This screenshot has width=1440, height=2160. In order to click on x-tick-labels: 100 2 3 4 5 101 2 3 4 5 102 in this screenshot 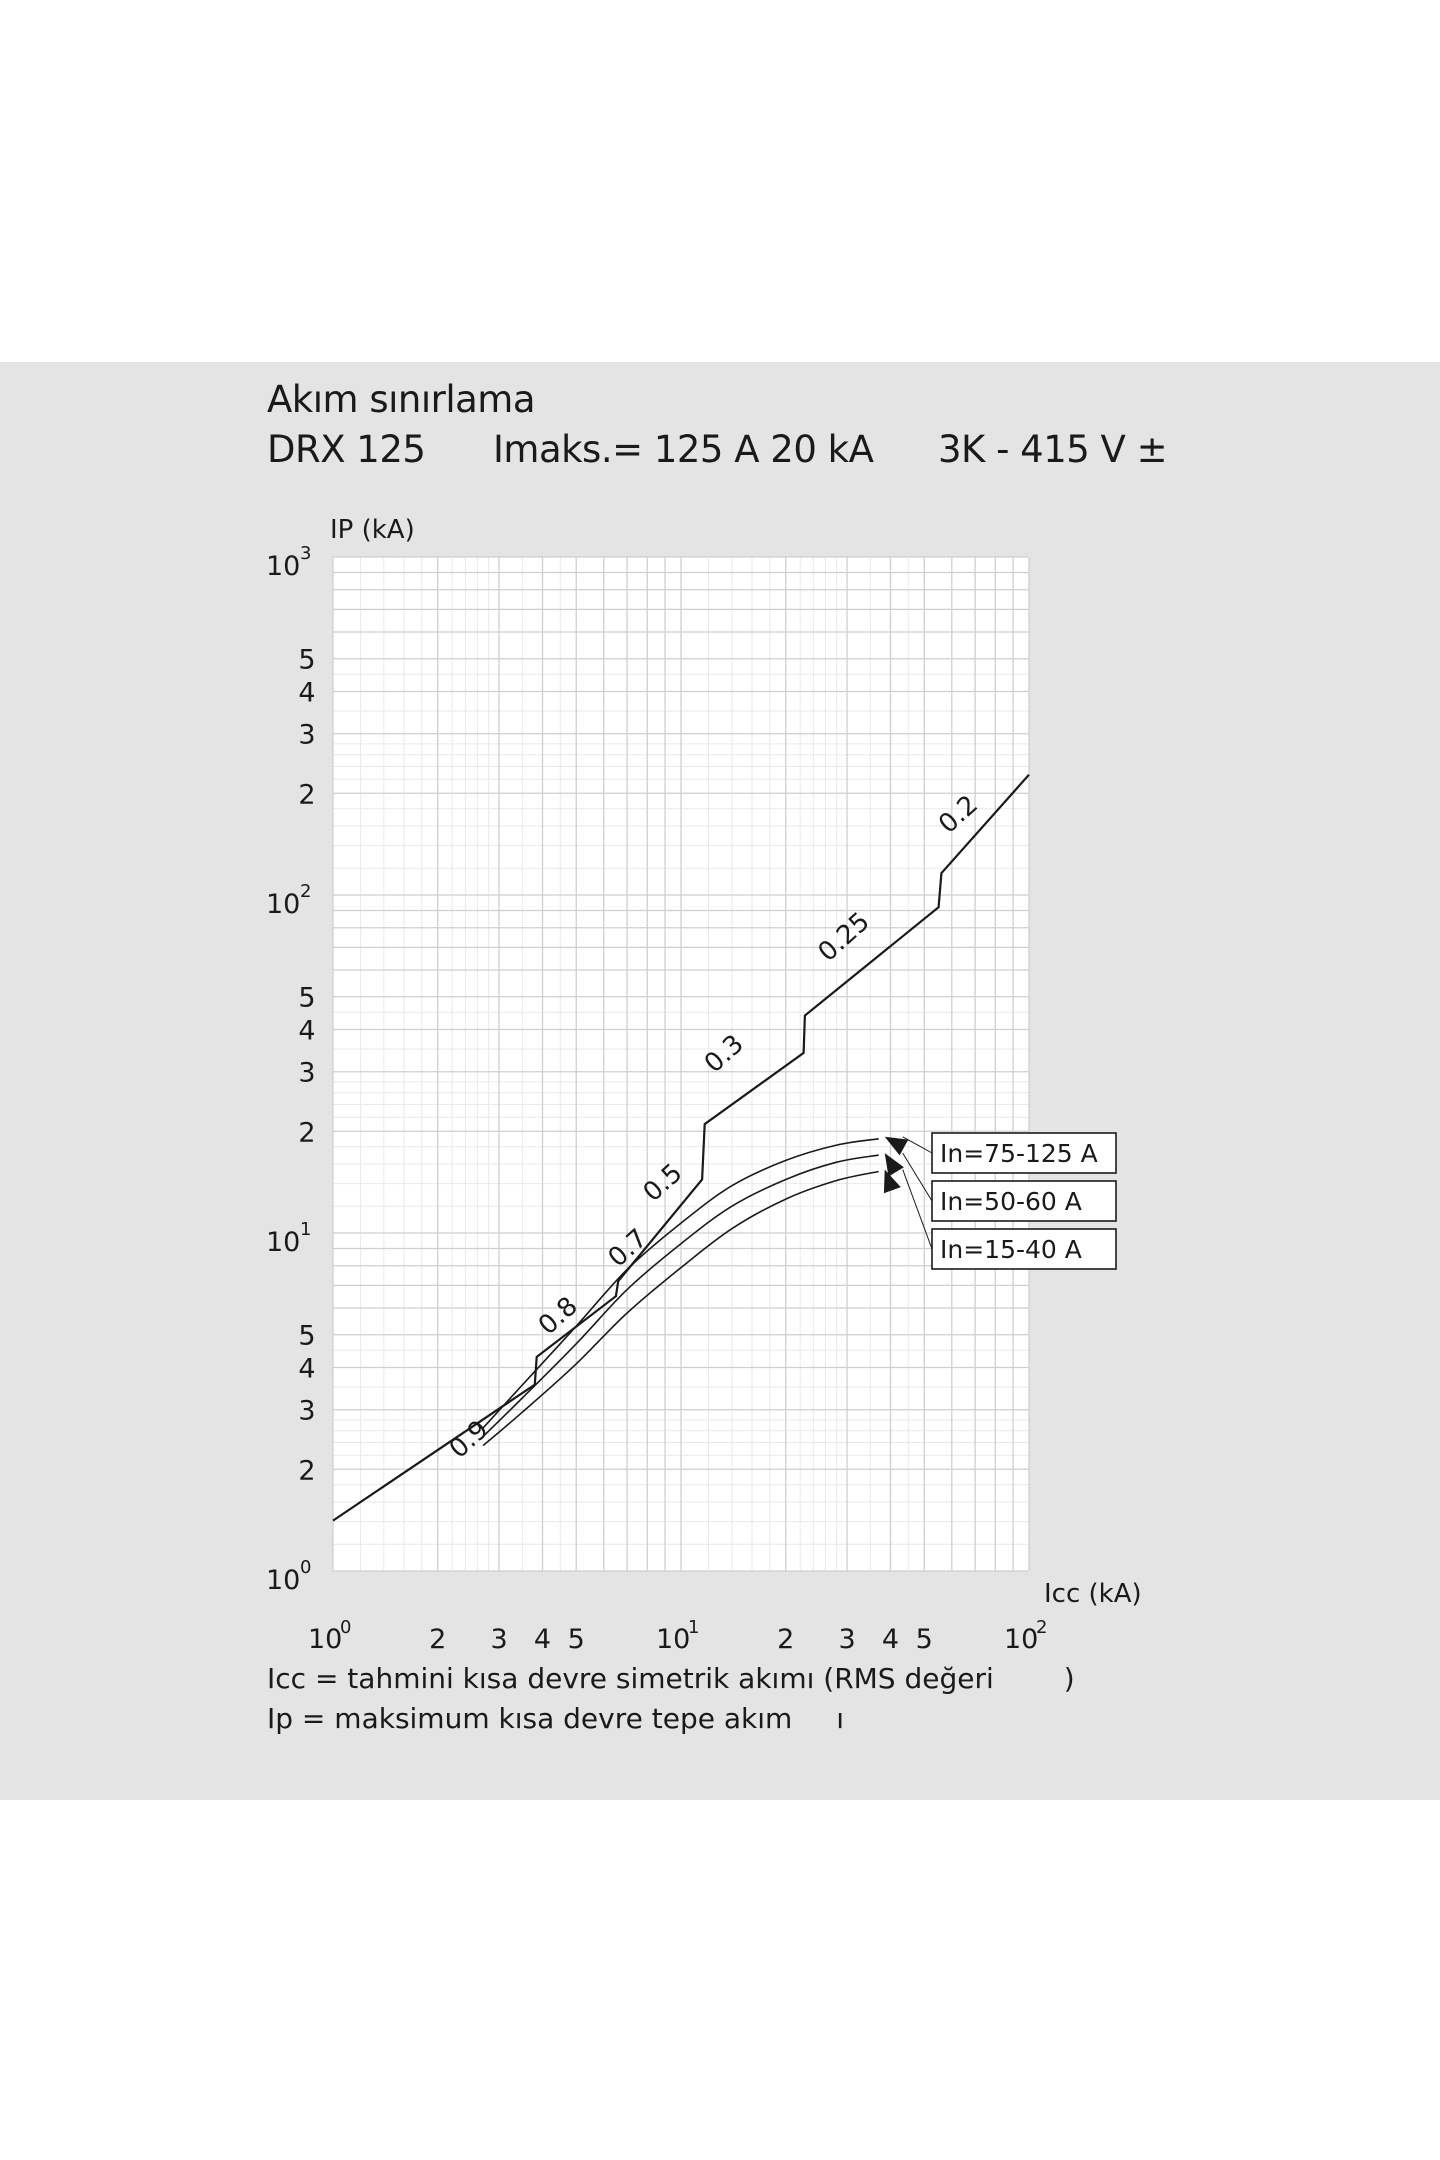, I will do `click(677, 1636)`.